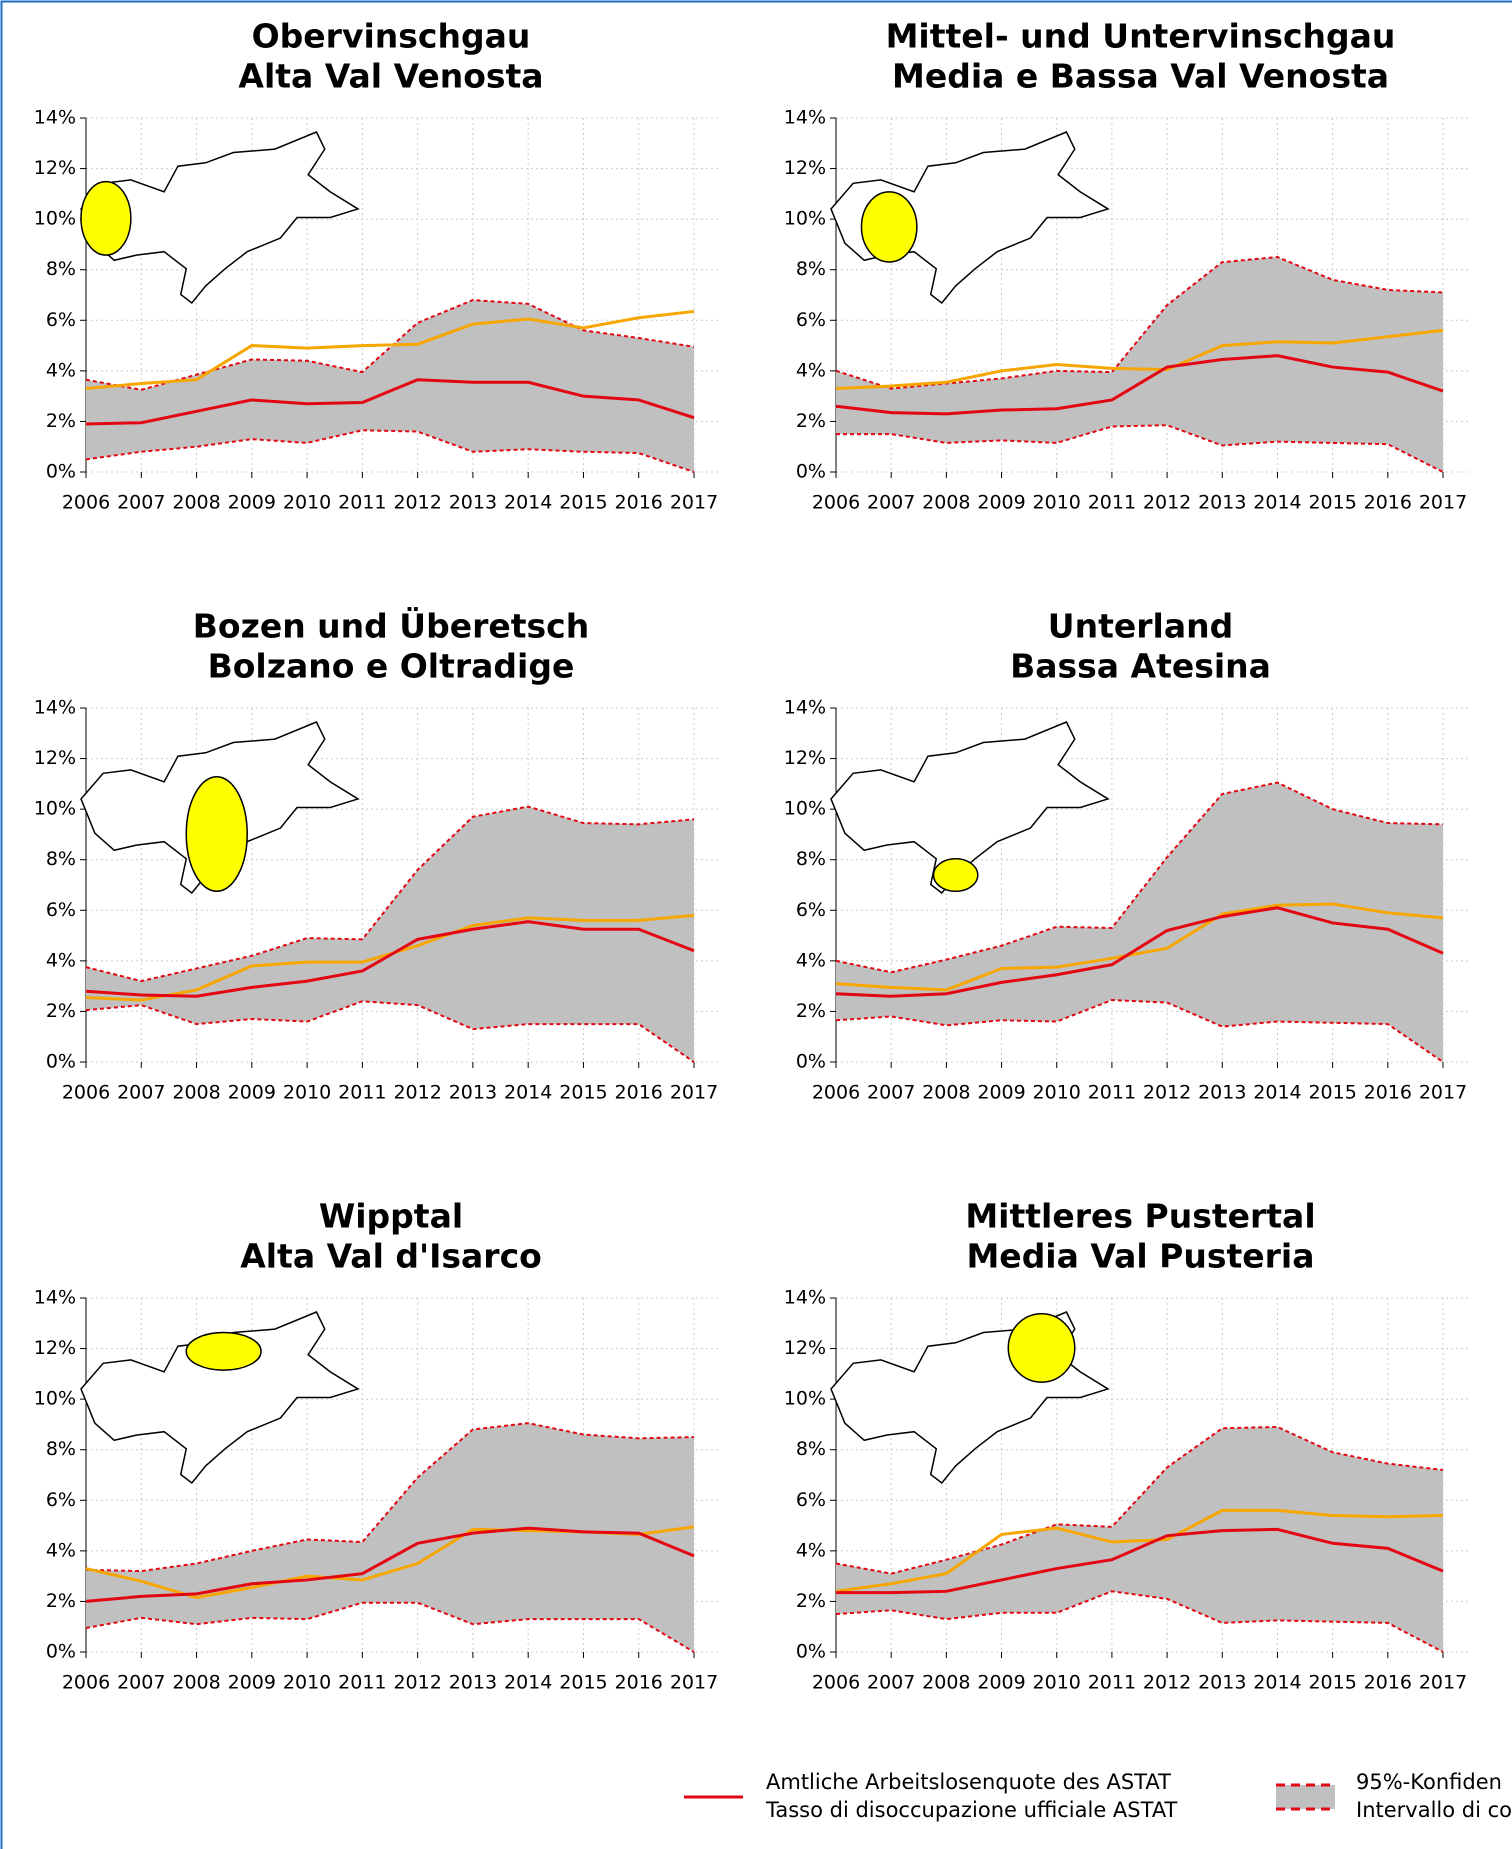 This screenshot has width=1512, height=1849. I want to click on chart-title: Alta Val d'Isarco, so click(391, 1256).